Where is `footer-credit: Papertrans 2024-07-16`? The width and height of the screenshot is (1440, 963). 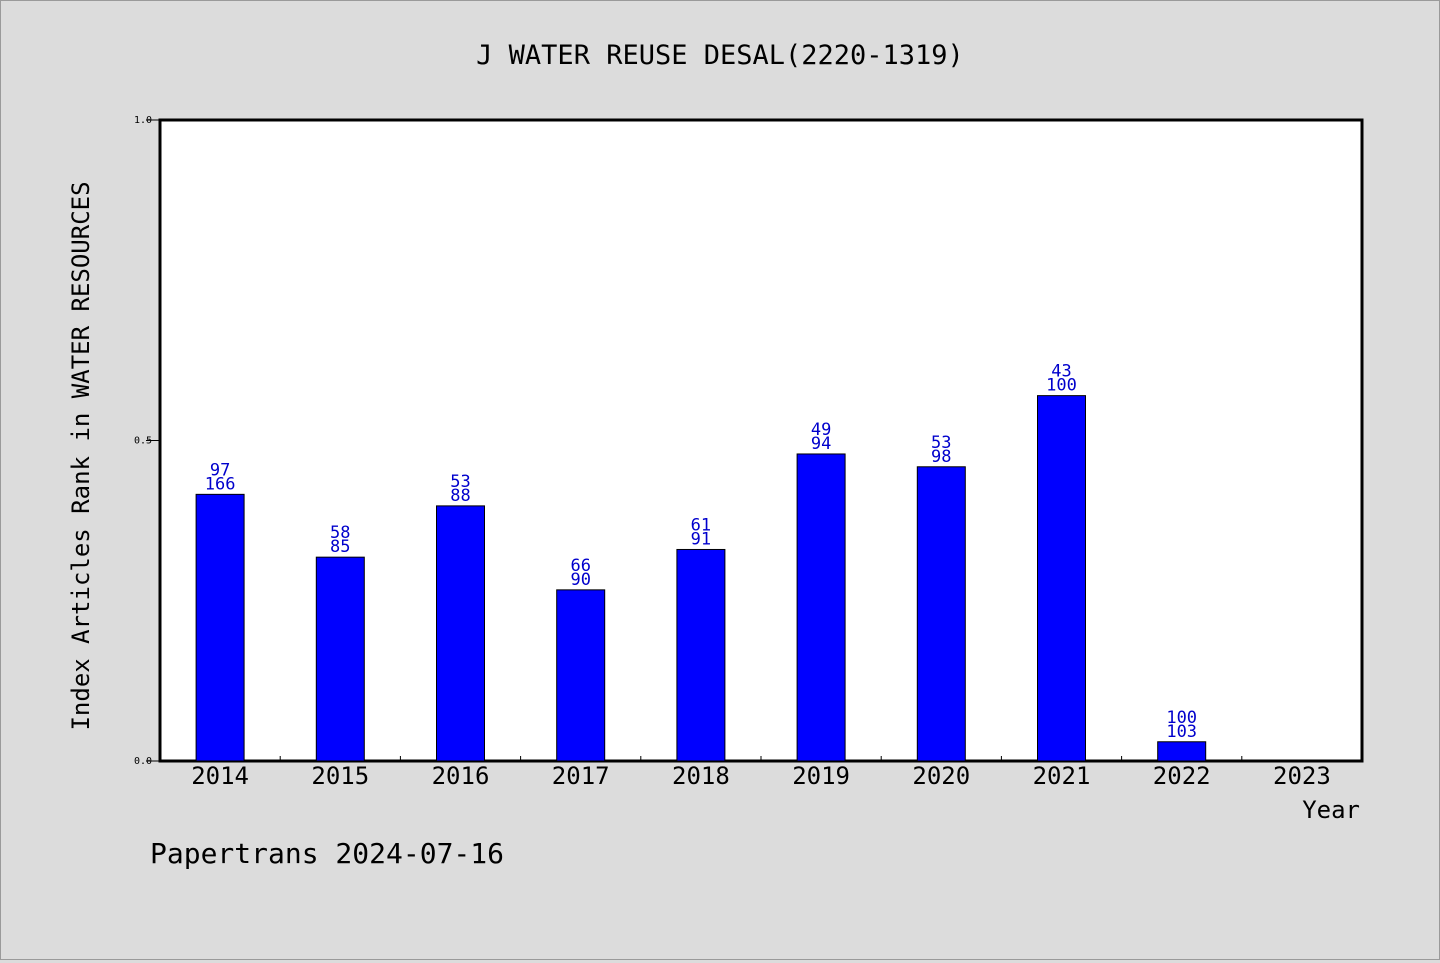
footer-credit: Papertrans 2024-07-16 is located at coordinates (327, 853).